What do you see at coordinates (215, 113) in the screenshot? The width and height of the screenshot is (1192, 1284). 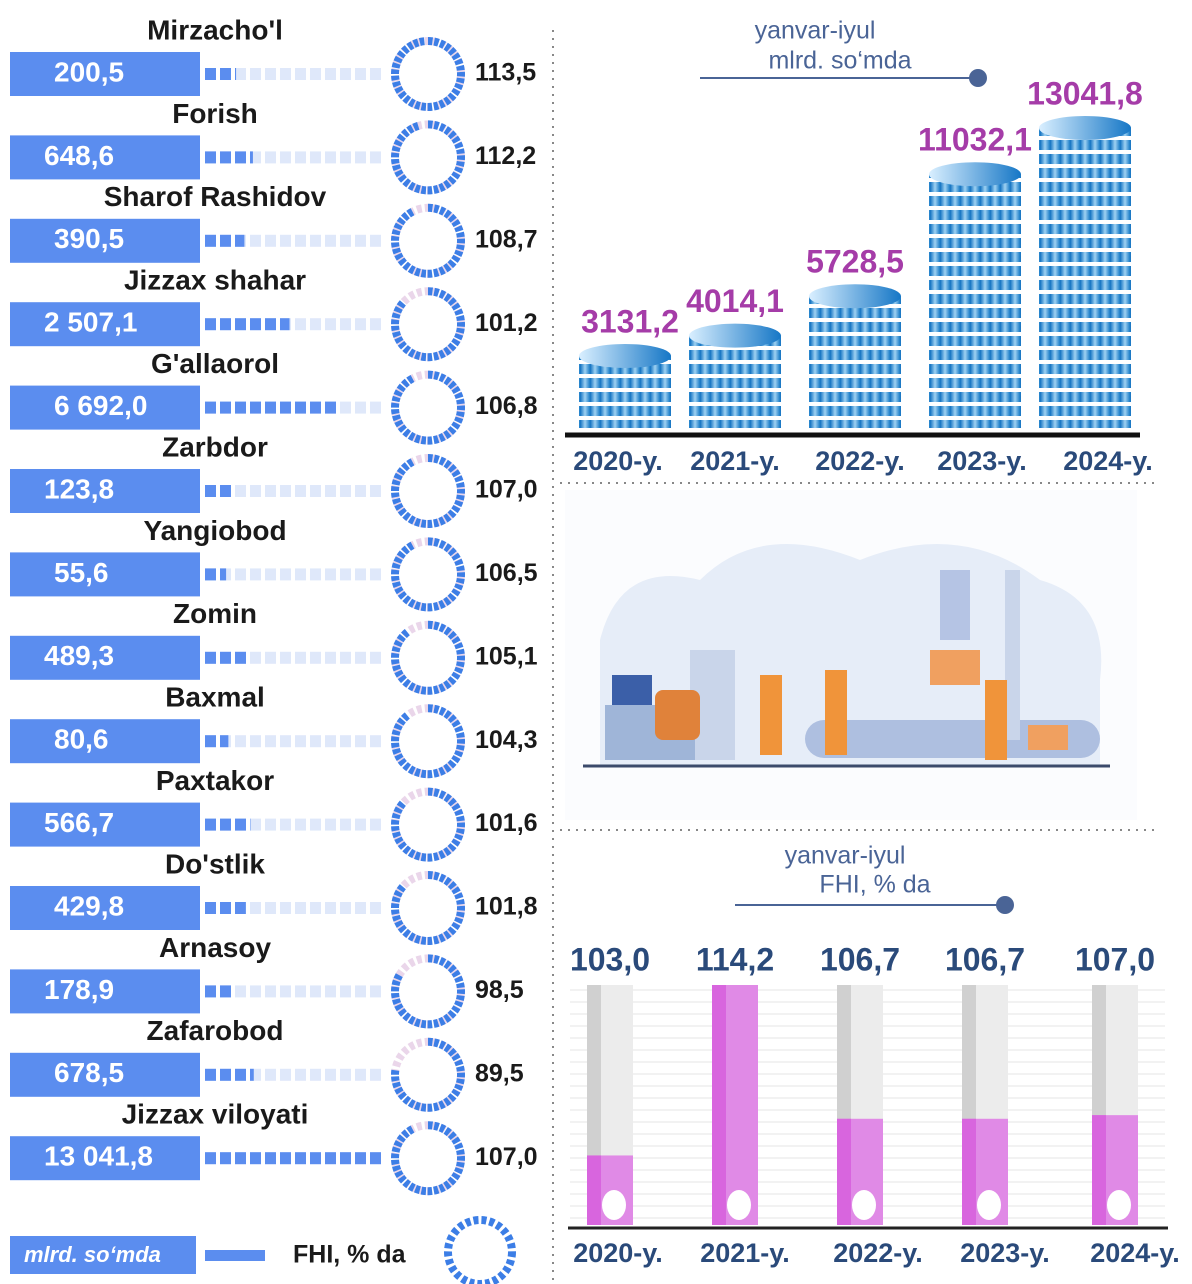 I see `district-name: Forish` at bounding box center [215, 113].